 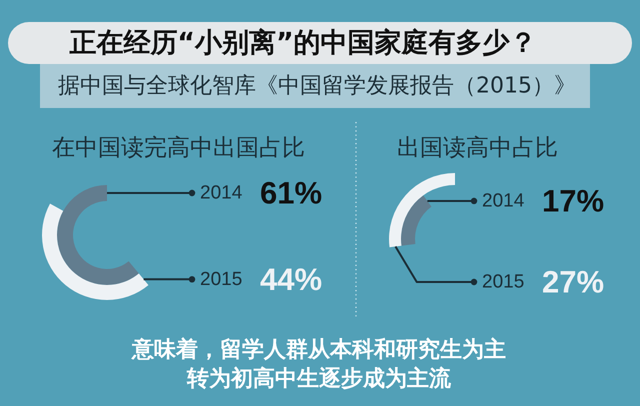 I want to click on data-label: 61%, so click(x=291, y=193).